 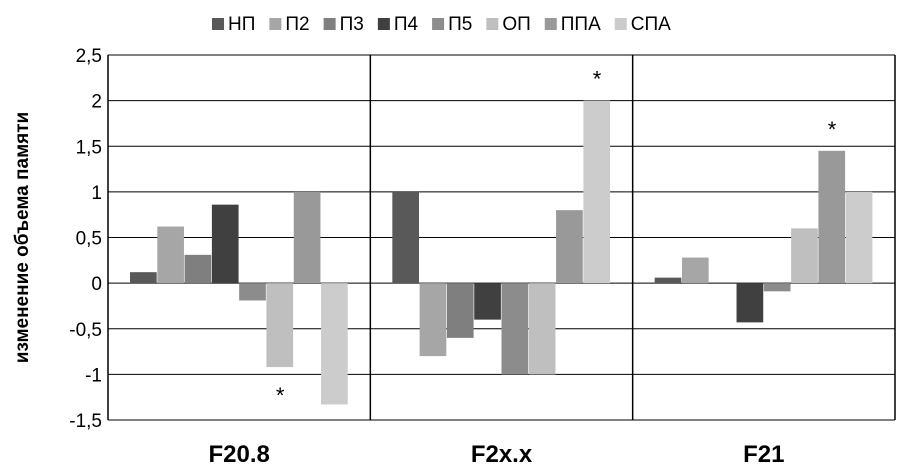 I want to click on category-label: F20.8, so click(x=238, y=454).